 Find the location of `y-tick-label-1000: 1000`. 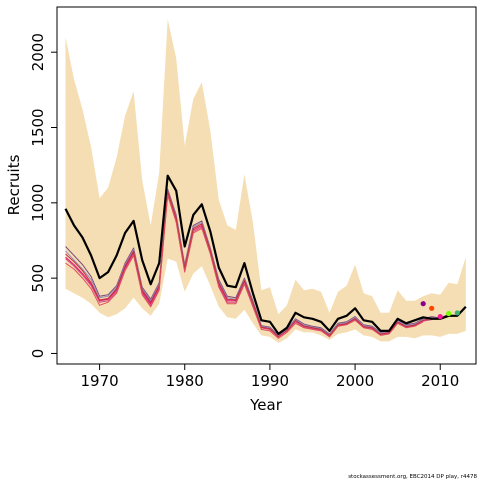

y-tick-label-1000: 1000 is located at coordinates (38, 203).